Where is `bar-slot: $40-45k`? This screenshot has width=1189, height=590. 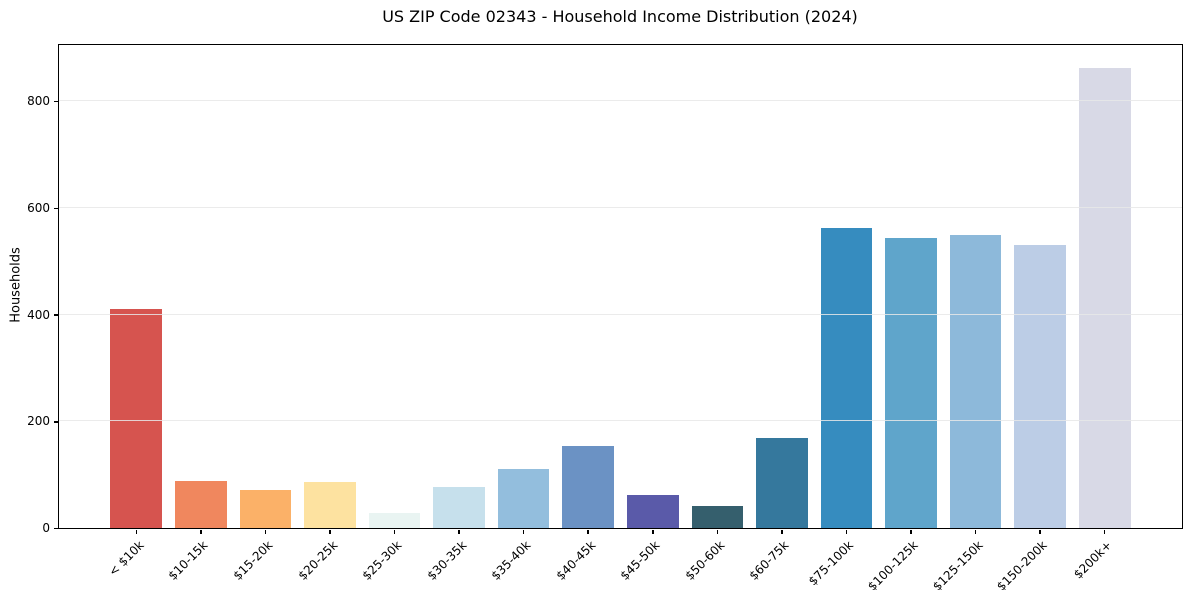
bar-slot: $40-45k is located at coordinates (587, 314).